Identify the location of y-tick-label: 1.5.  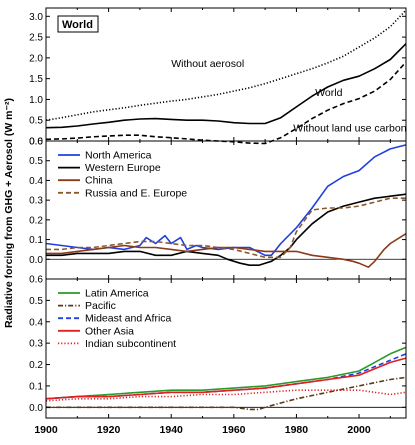
(36, 79).